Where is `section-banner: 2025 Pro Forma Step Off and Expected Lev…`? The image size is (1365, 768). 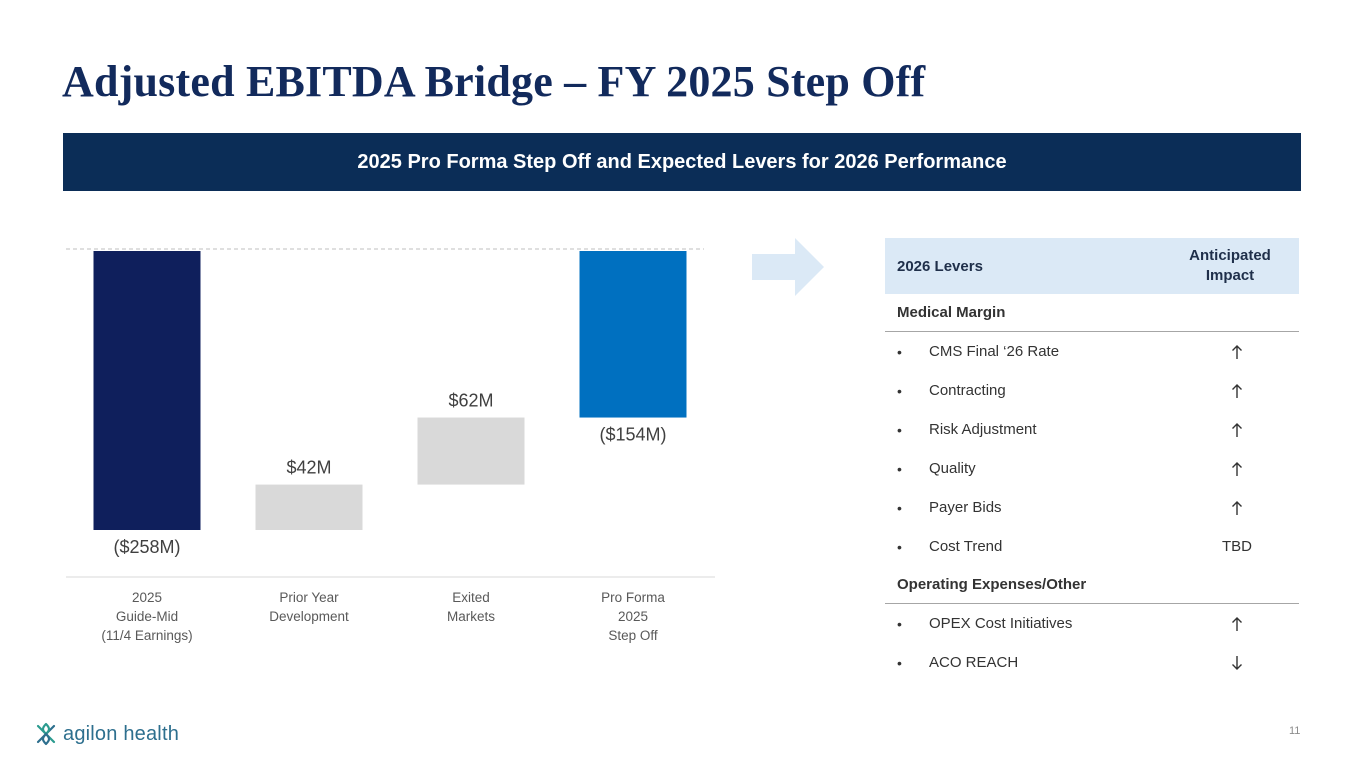
section-banner: 2025 Pro Forma Step Off and Expected Lev… is located at coordinates (682, 162).